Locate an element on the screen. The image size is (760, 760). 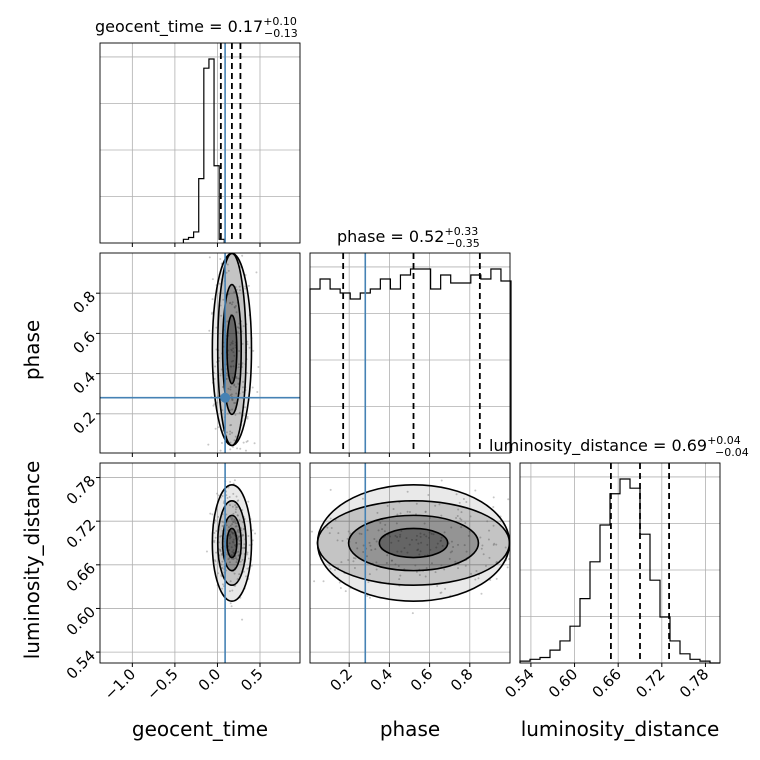
panel-frame is located at coordinates (200, 563).